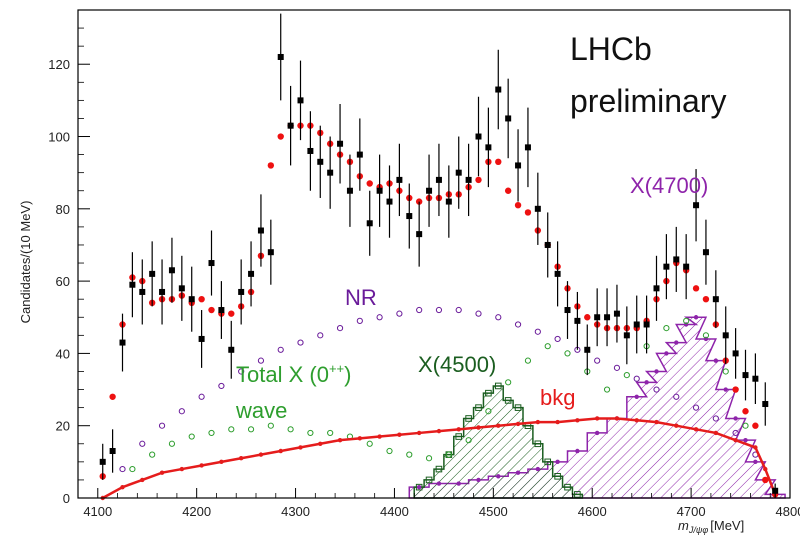  Describe the element at coordinates (557, 397) in the screenshot. I see `bkg-annotation: bkg` at that location.